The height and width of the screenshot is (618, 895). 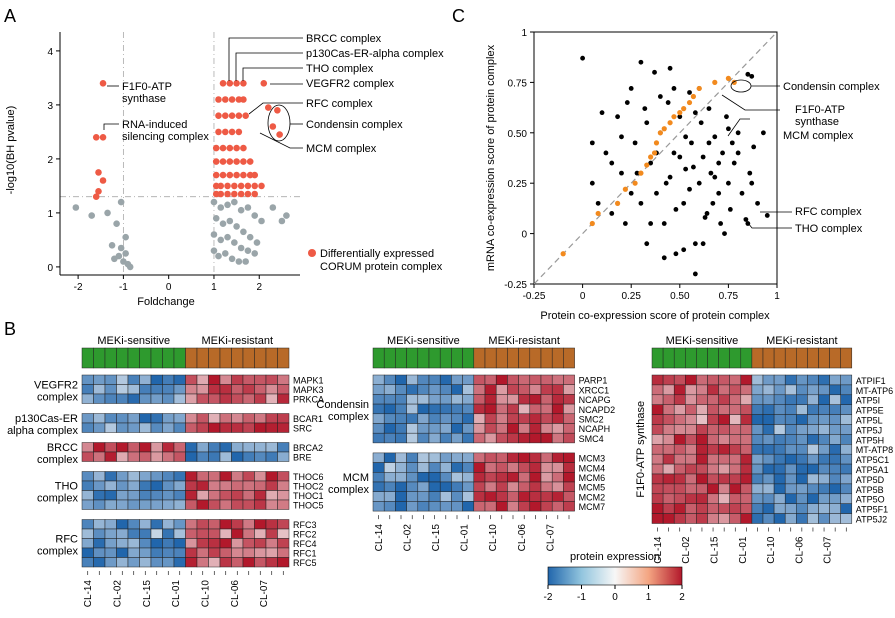 I want to click on cell-line-label: CL-06, so click(x=799, y=550).